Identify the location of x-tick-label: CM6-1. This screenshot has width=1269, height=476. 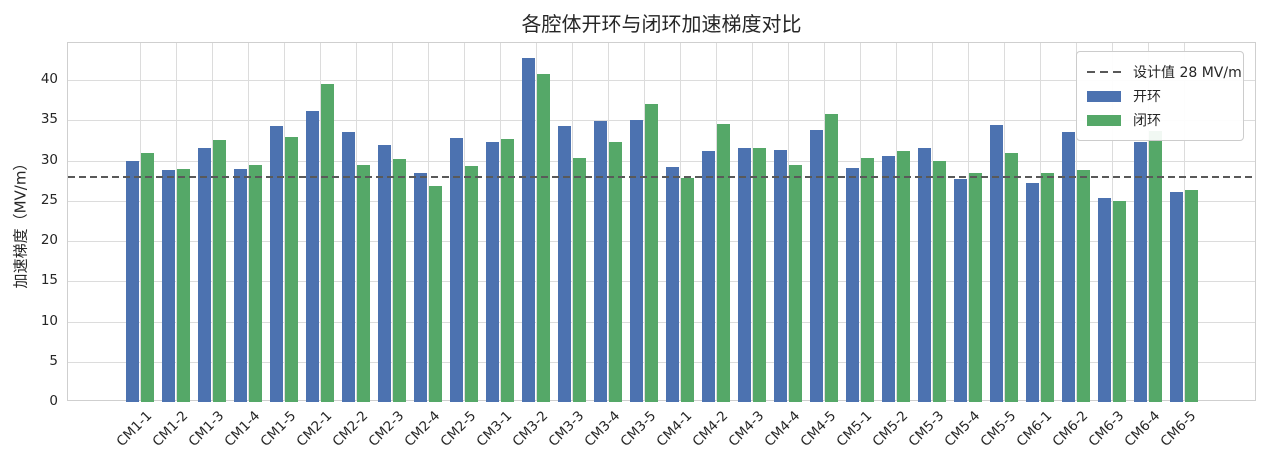
(1034, 429).